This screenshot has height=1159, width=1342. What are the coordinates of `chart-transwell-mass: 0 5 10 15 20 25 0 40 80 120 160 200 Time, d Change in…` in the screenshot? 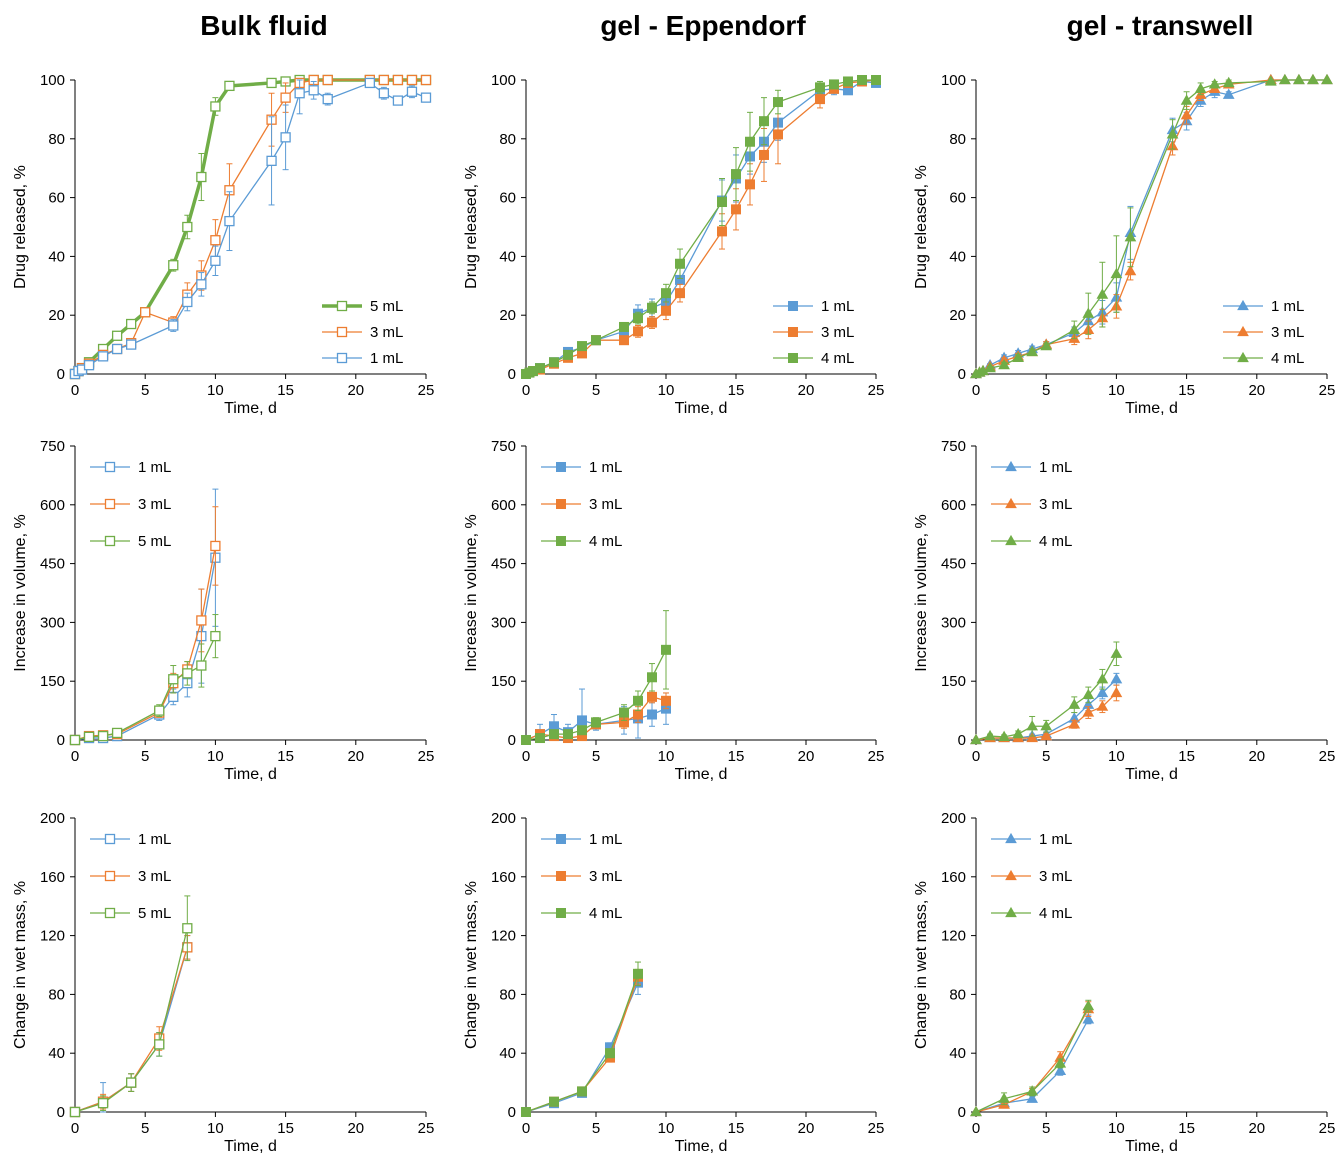 It's located at (1124, 982).